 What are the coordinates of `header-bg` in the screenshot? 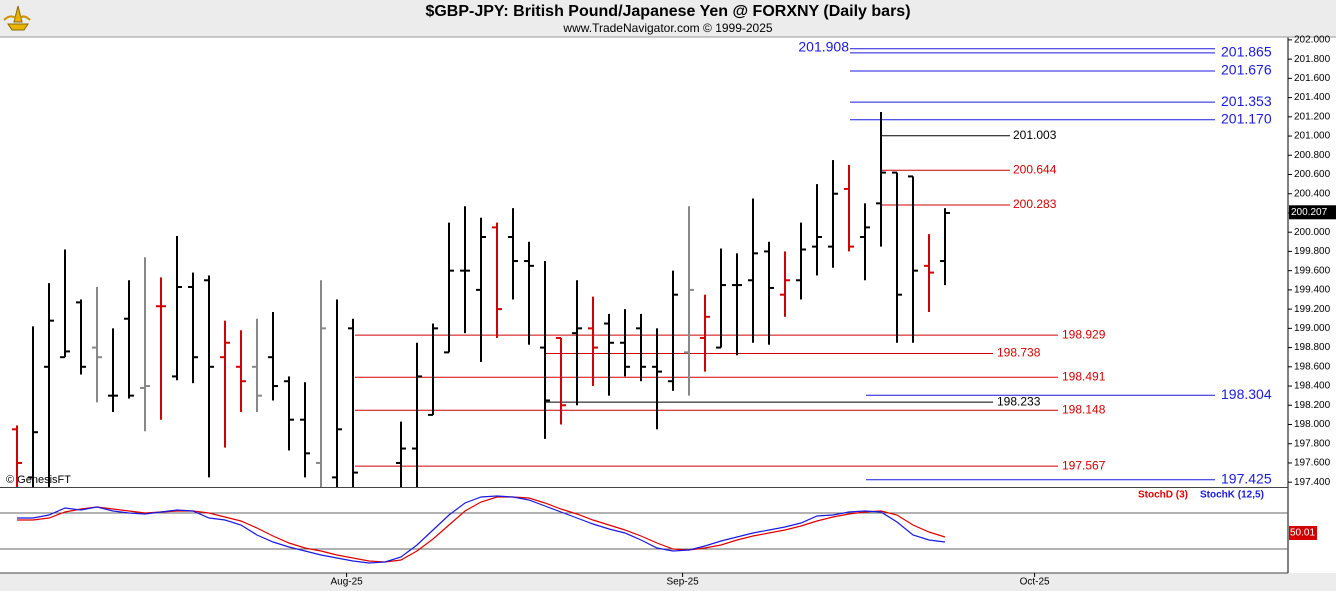 It's located at (668, 18).